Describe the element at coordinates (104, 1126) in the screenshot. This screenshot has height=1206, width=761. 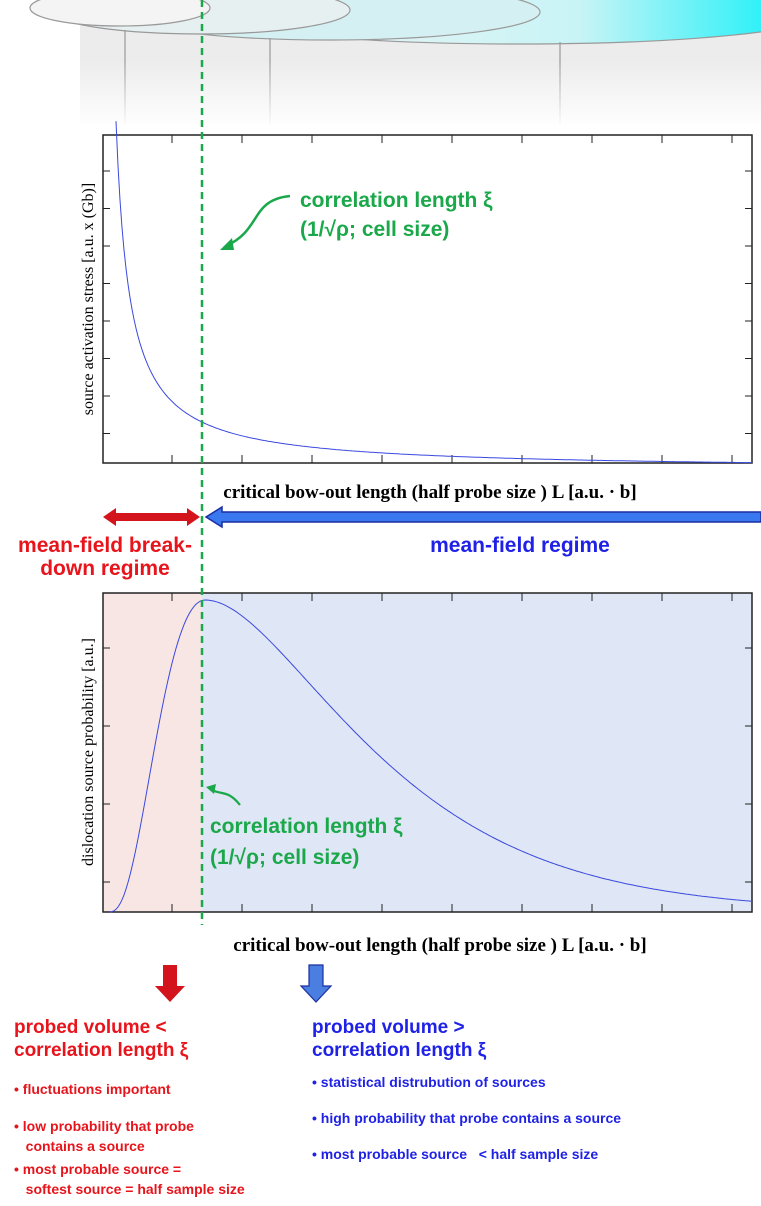
I see `bullet: • low probability that probe` at that location.